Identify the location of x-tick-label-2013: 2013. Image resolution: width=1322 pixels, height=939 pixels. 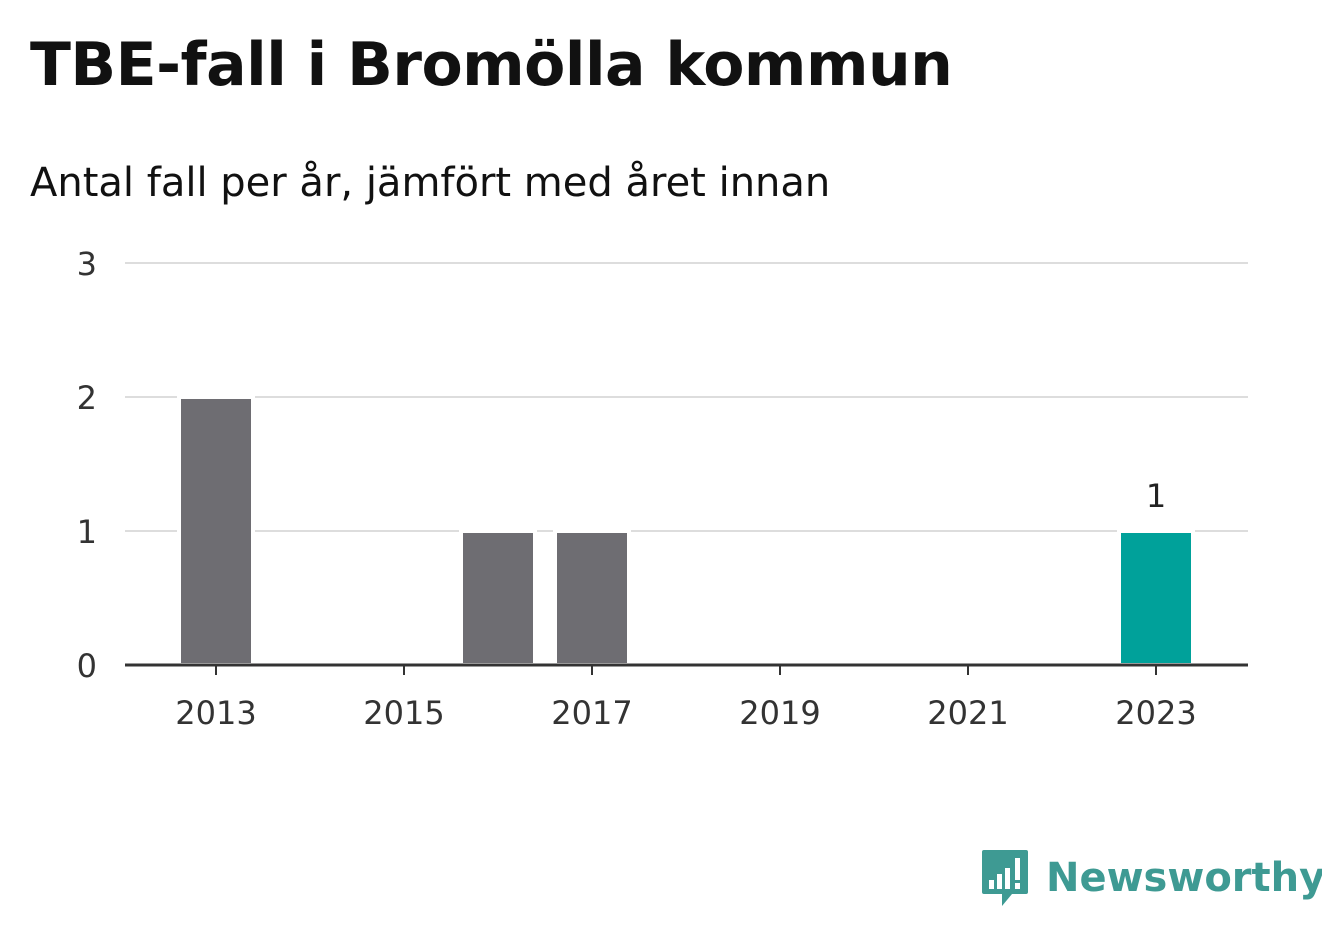
(215, 713).